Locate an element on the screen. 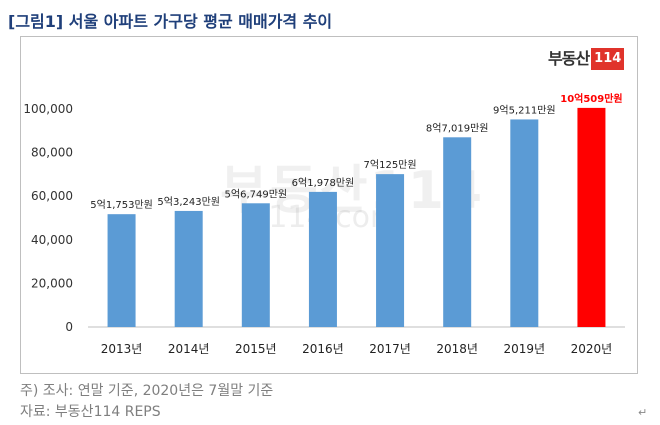 This screenshot has height=425, width=660. x-tick-label: 2019년 is located at coordinates (525, 349).